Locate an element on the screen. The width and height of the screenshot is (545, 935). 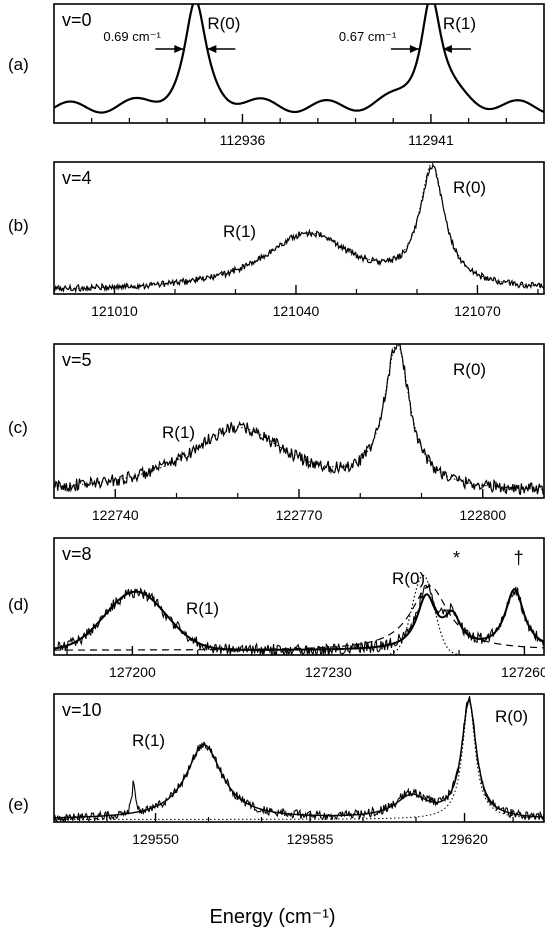
panel-b-frame is located at coordinates (299, 228).